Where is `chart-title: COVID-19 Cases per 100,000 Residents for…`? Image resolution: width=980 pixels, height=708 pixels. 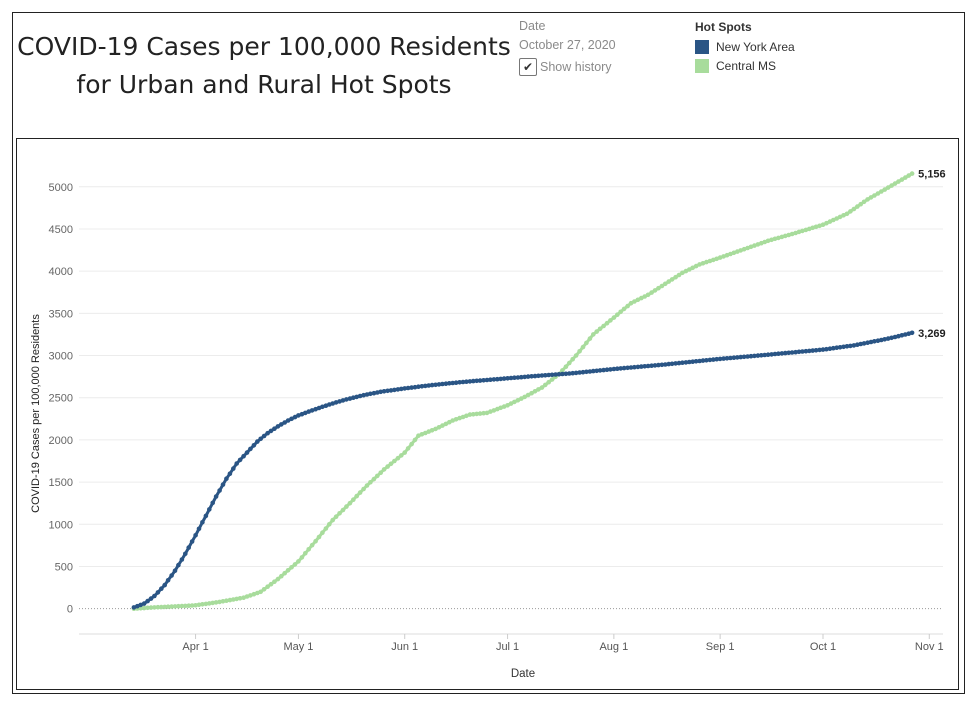 chart-title: COVID-19 Cases per 100,000 Residents for… is located at coordinates (264, 66).